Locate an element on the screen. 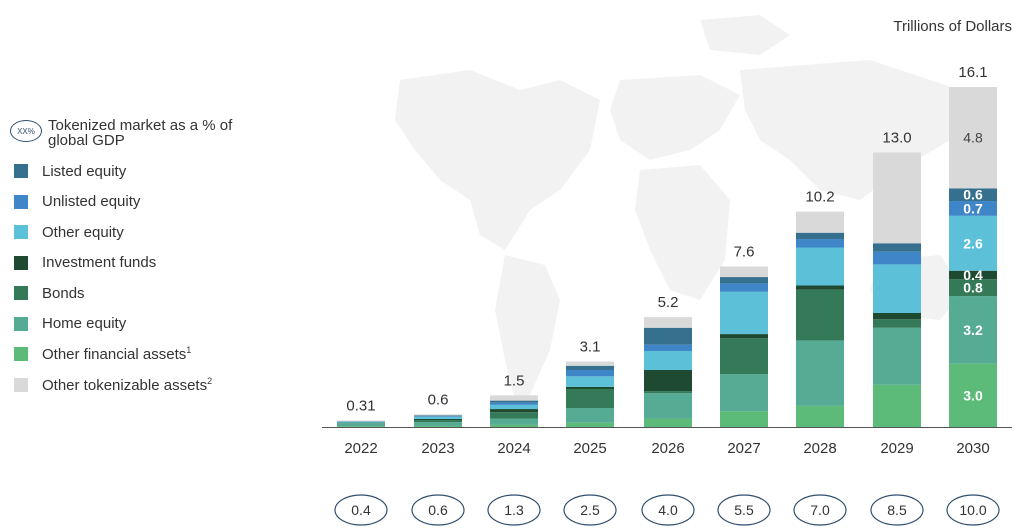 The width and height of the screenshot is (1024, 531). x-tick-label: 2030 is located at coordinates (972, 448).